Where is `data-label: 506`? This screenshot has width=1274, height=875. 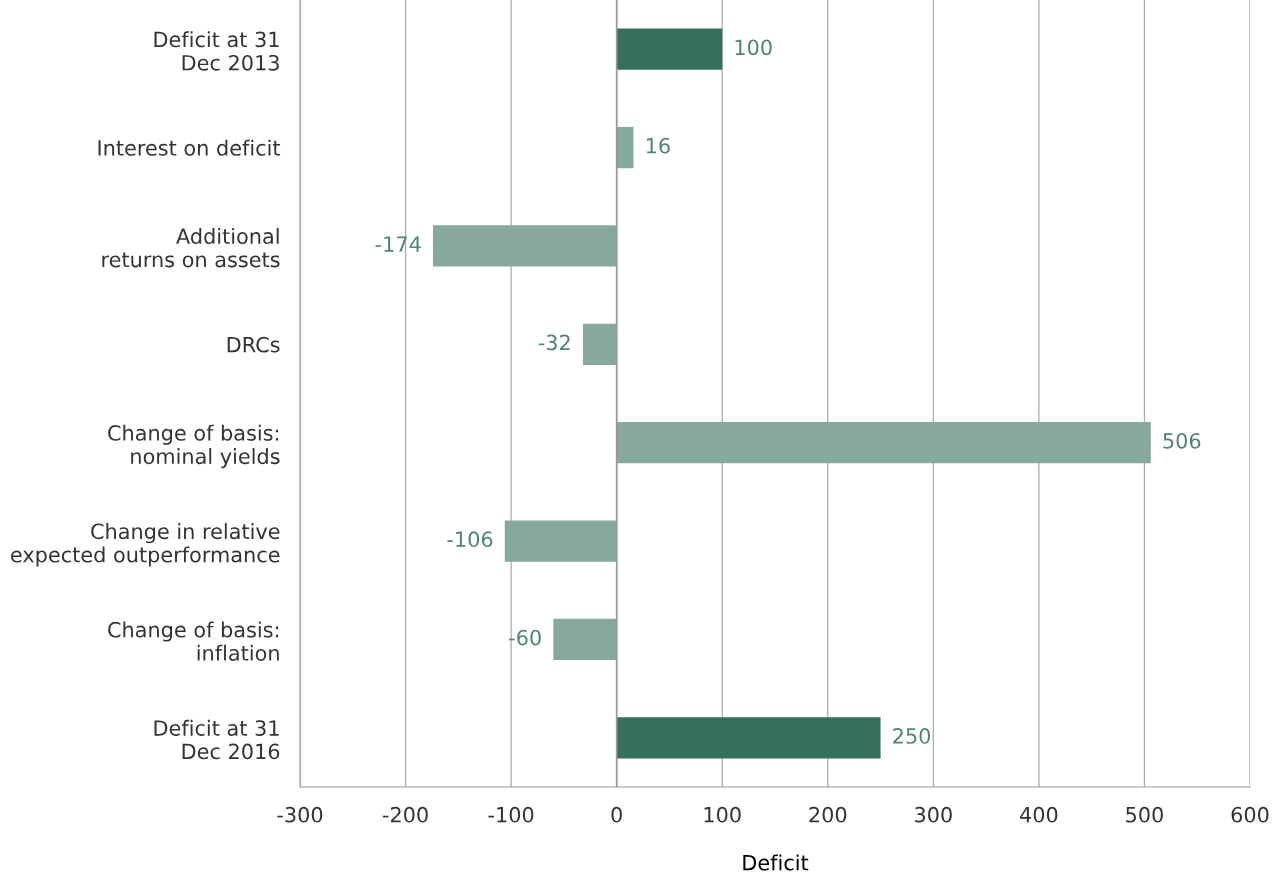
data-label: 506 is located at coordinates (1182, 440).